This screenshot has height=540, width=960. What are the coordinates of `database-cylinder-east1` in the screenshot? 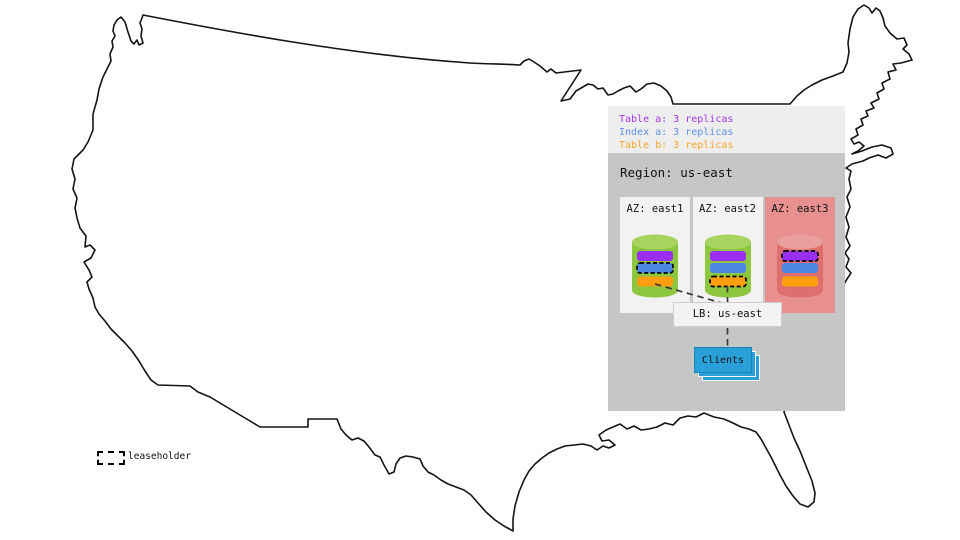 It's located at (655, 266).